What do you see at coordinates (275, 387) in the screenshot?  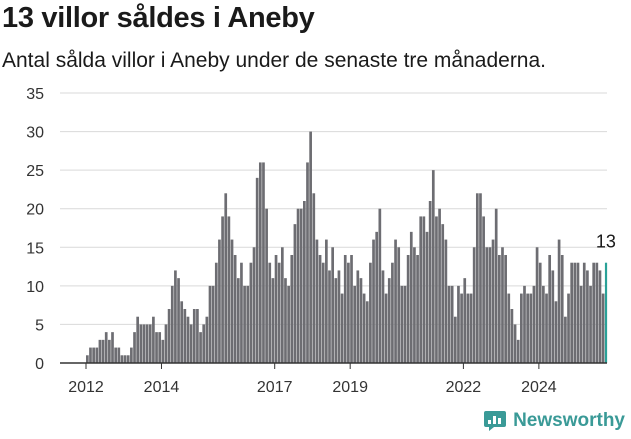 I see `x-tick-label: 2017` at bounding box center [275, 387].